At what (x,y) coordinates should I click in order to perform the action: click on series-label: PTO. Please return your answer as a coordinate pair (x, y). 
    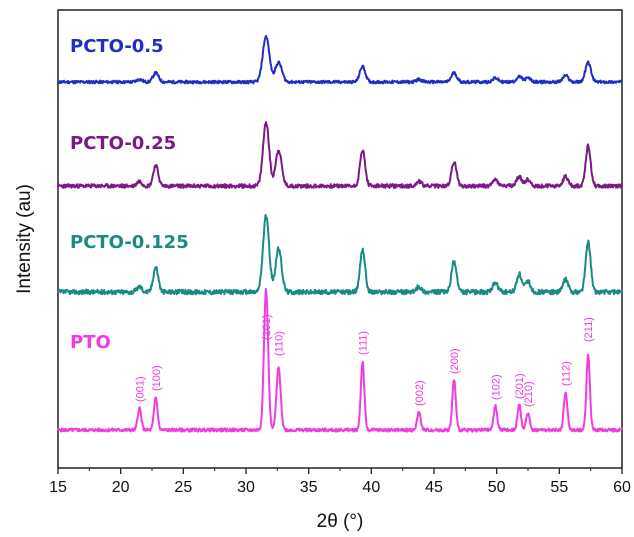
    Looking at the image, I should click on (90, 342).